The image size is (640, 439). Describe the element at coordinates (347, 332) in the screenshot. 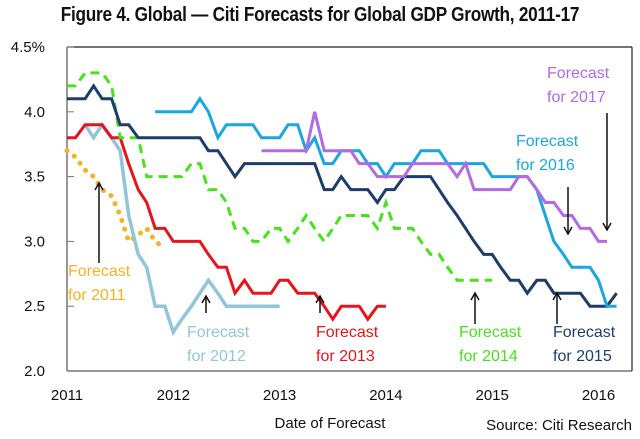

I see `series-label-2013: Forecast` at that location.